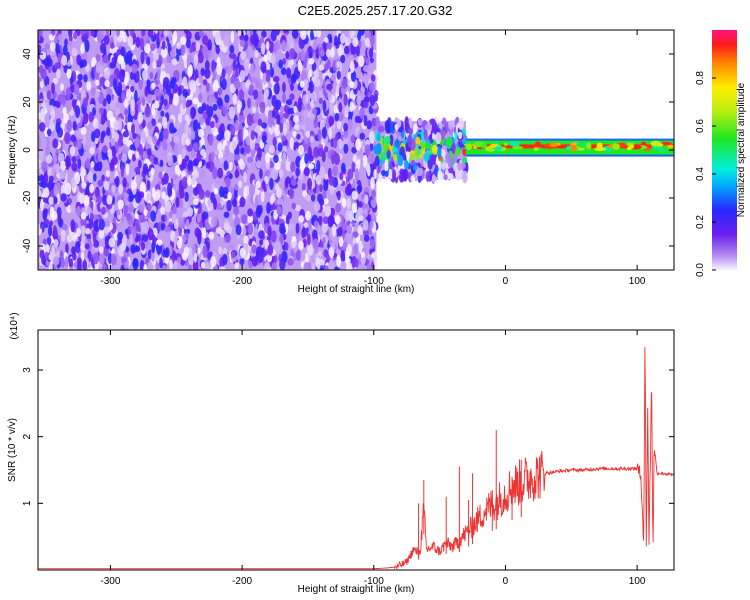 This screenshot has height=600, width=750. What do you see at coordinates (27, 436) in the screenshot?
I see `y-tick-label: 2` at bounding box center [27, 436].